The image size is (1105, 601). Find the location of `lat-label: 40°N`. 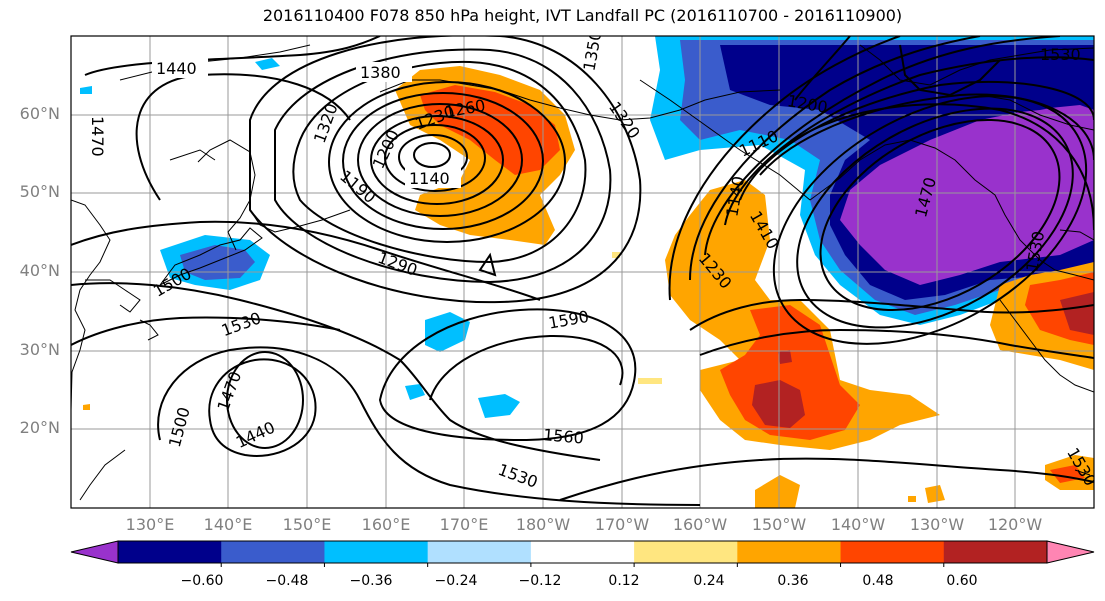

lat-label: 40°N is located at coordinates (39, 270).